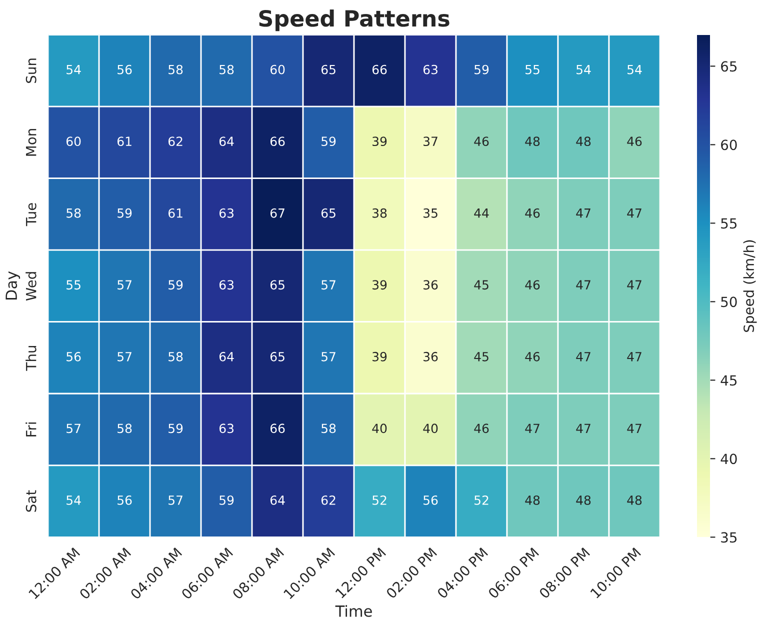  I want to click on y-tick-label: Thu, so click(31, 358).